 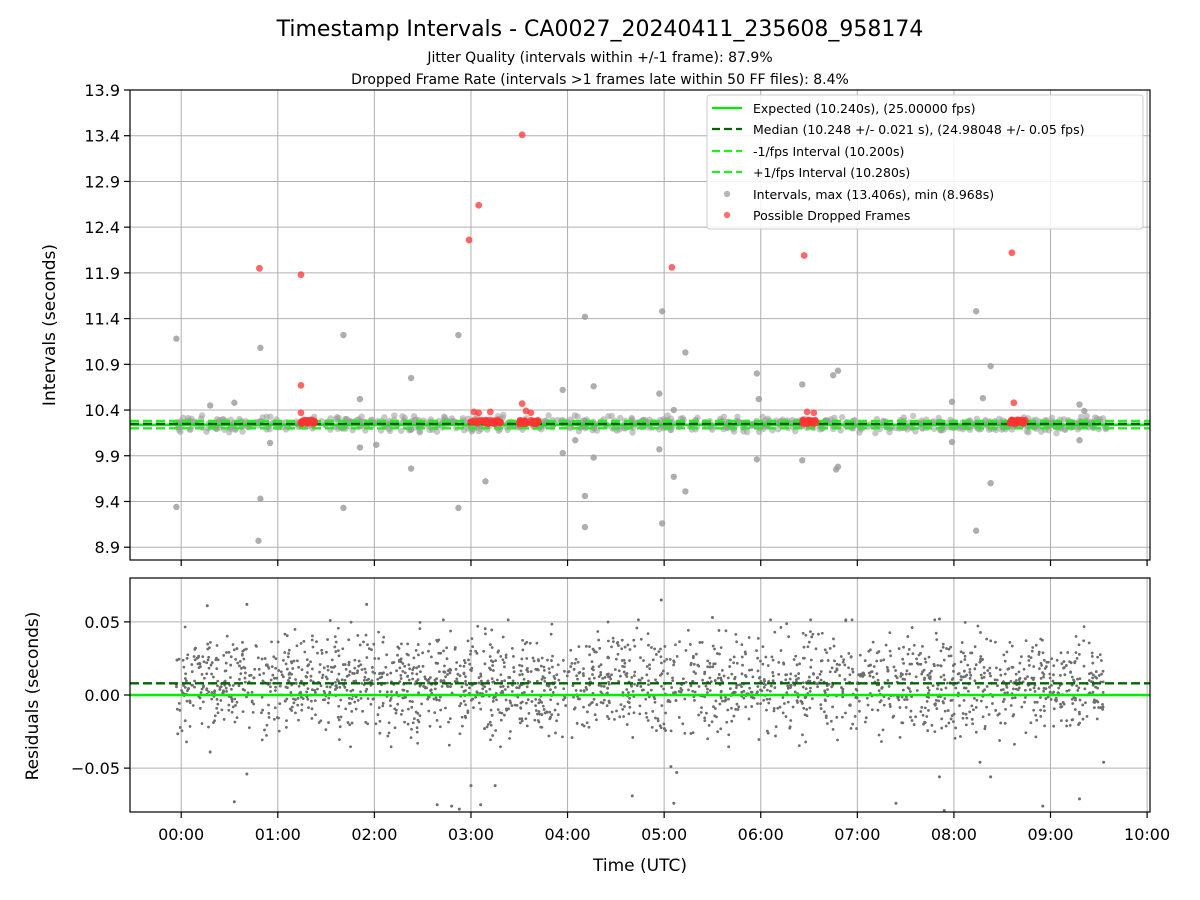 What do you see at coordinates (1079, 440) in the screenshot?
I see `interval-point` at bounding box center [1079, 440].